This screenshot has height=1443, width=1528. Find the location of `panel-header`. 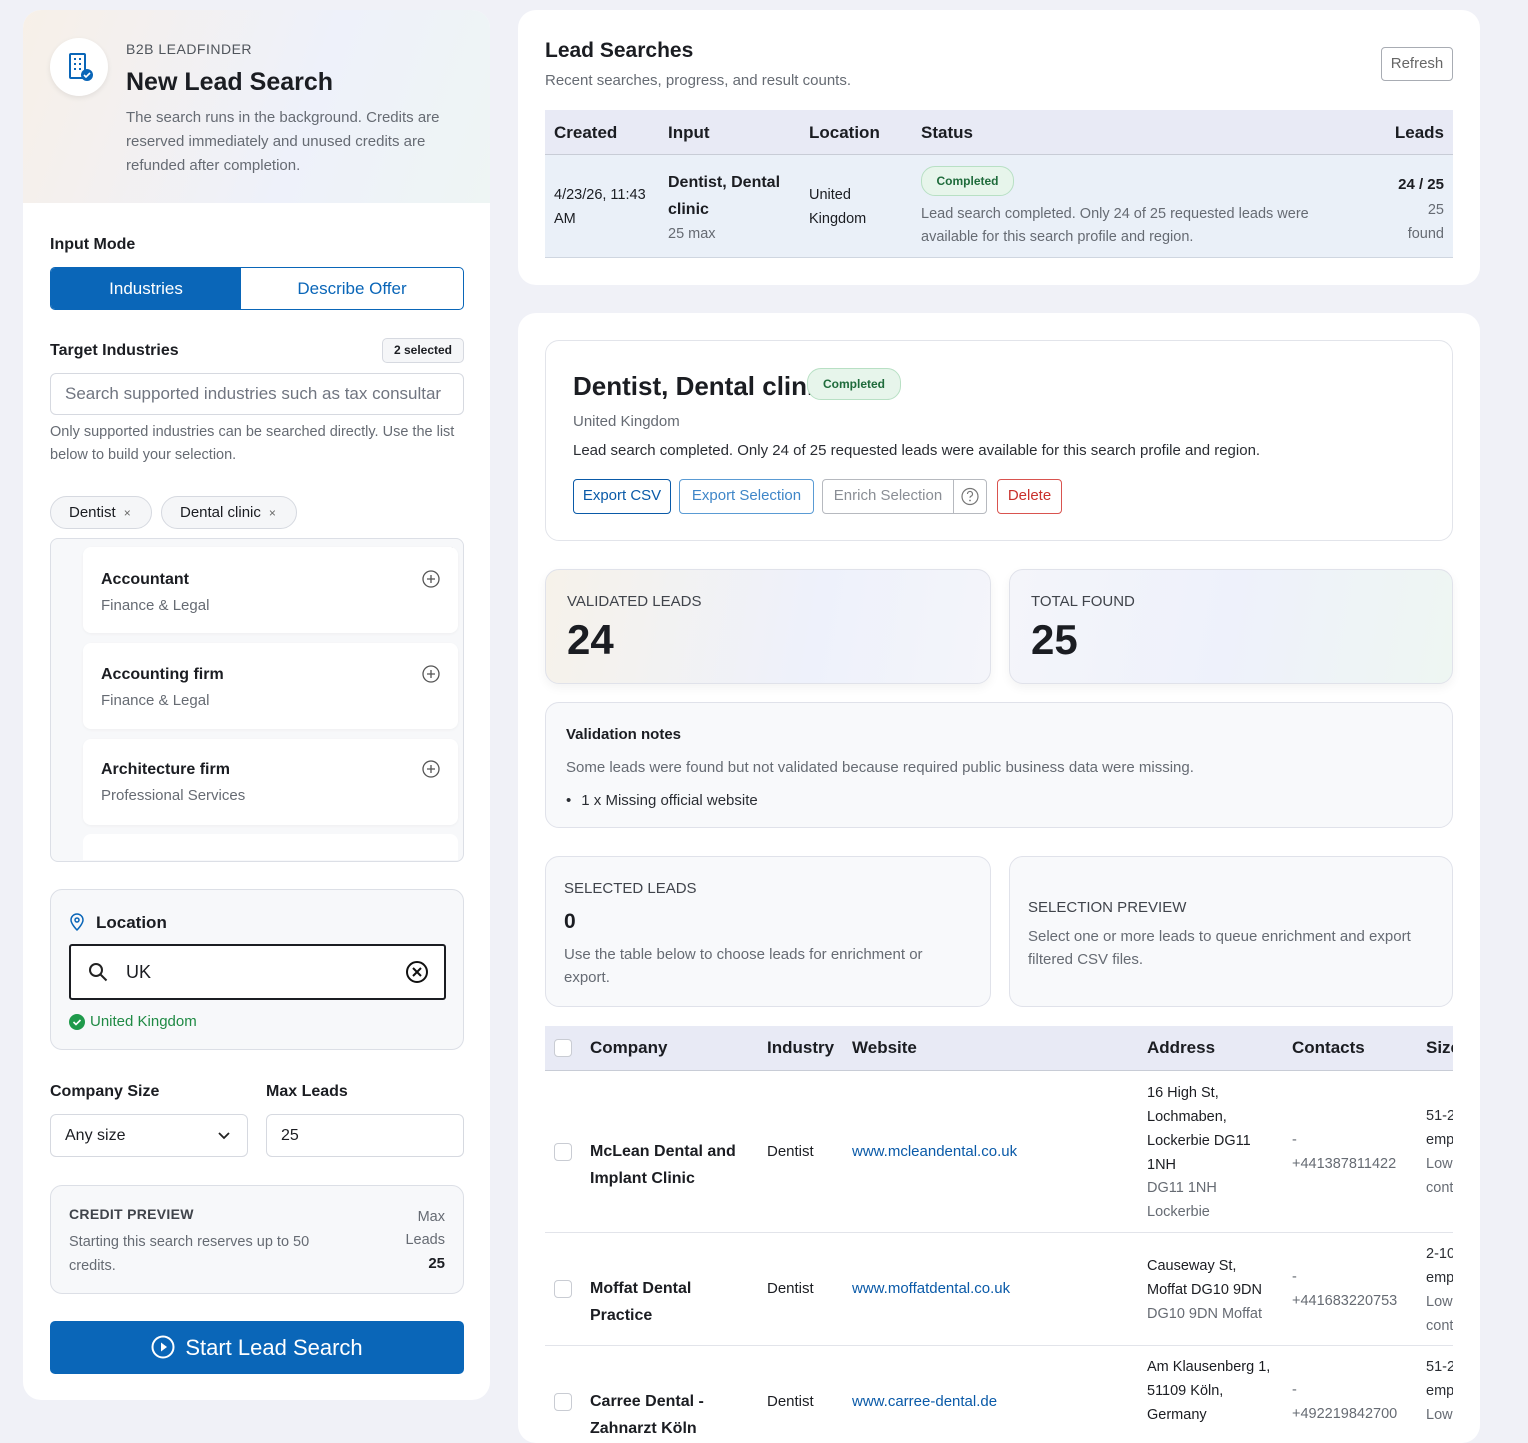

panel-header is located at coordinates (256, 106).